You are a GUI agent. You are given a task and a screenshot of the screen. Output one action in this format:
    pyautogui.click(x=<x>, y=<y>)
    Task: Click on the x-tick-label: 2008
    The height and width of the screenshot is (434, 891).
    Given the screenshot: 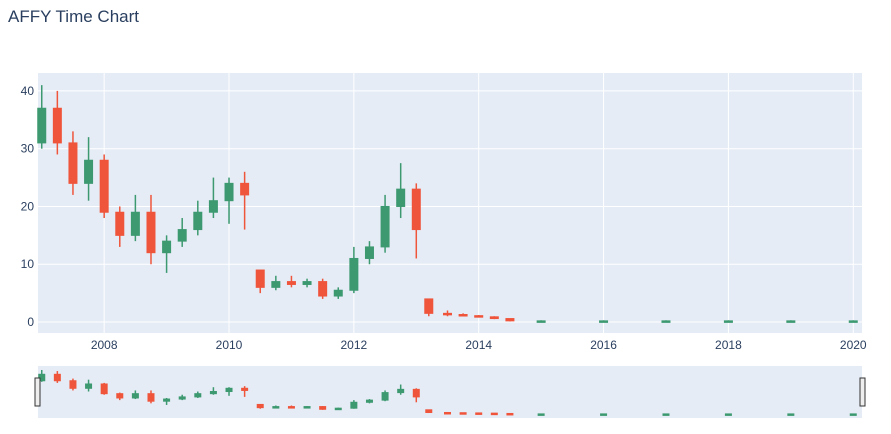 What is the action you would take?
    pyautogui.click(x=104, y=345)
    